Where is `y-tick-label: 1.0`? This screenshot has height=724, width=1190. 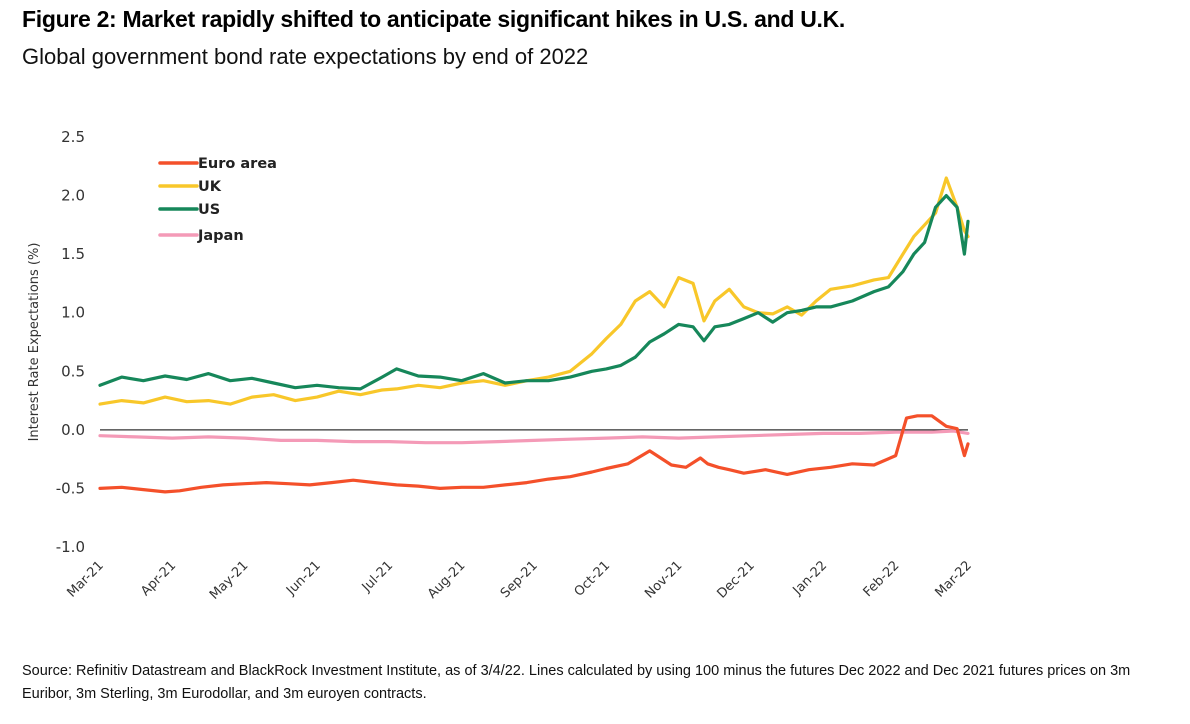 y-tick-label: 1.0 is located at coordinates (73, 313).